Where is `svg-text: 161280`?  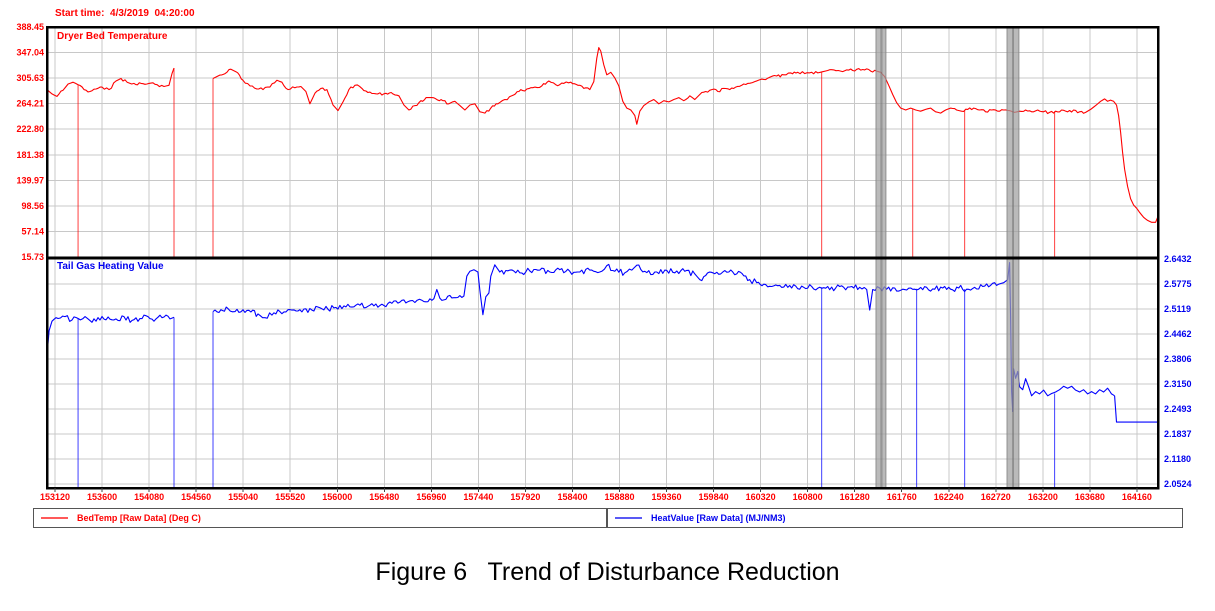
svg-text: 161280 is located at coordinates (855, 497).